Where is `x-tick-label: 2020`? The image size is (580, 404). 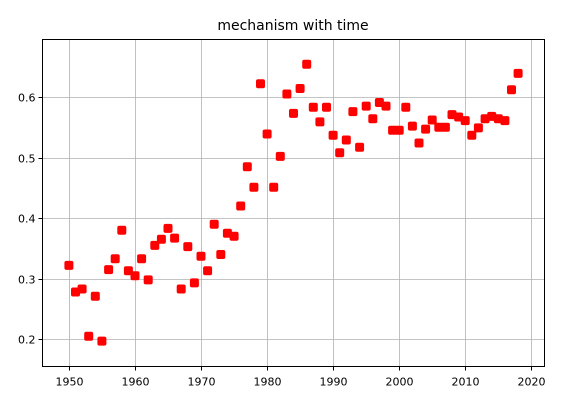 x-tick-label: 2020 is located at coordinates (532, 382).